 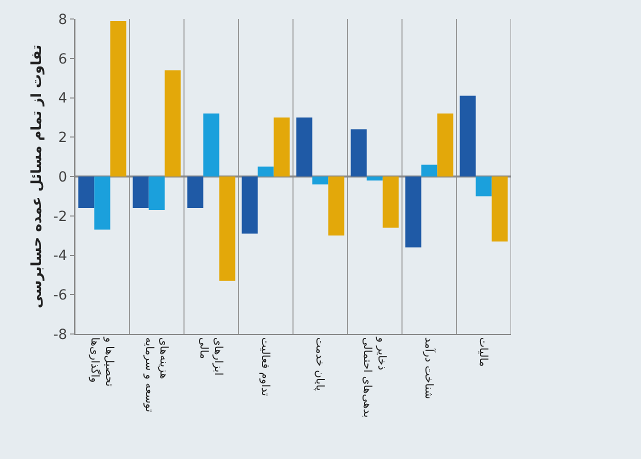 I want to click on y-tick-label: -4, so click(x=60, y=256).